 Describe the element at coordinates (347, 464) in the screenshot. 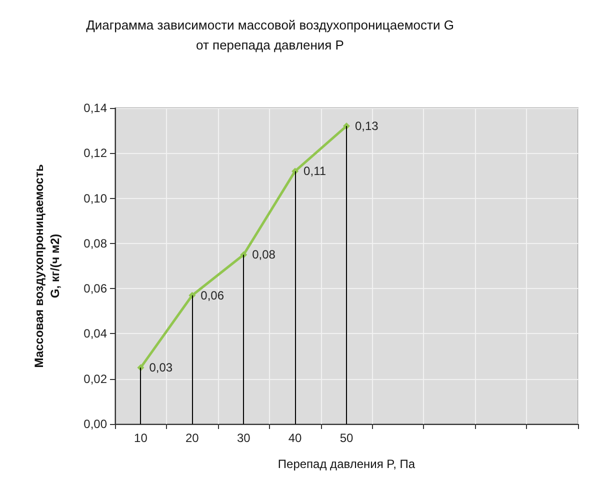

I see `x-axis-title: Перепад давления P, Па` at that location.